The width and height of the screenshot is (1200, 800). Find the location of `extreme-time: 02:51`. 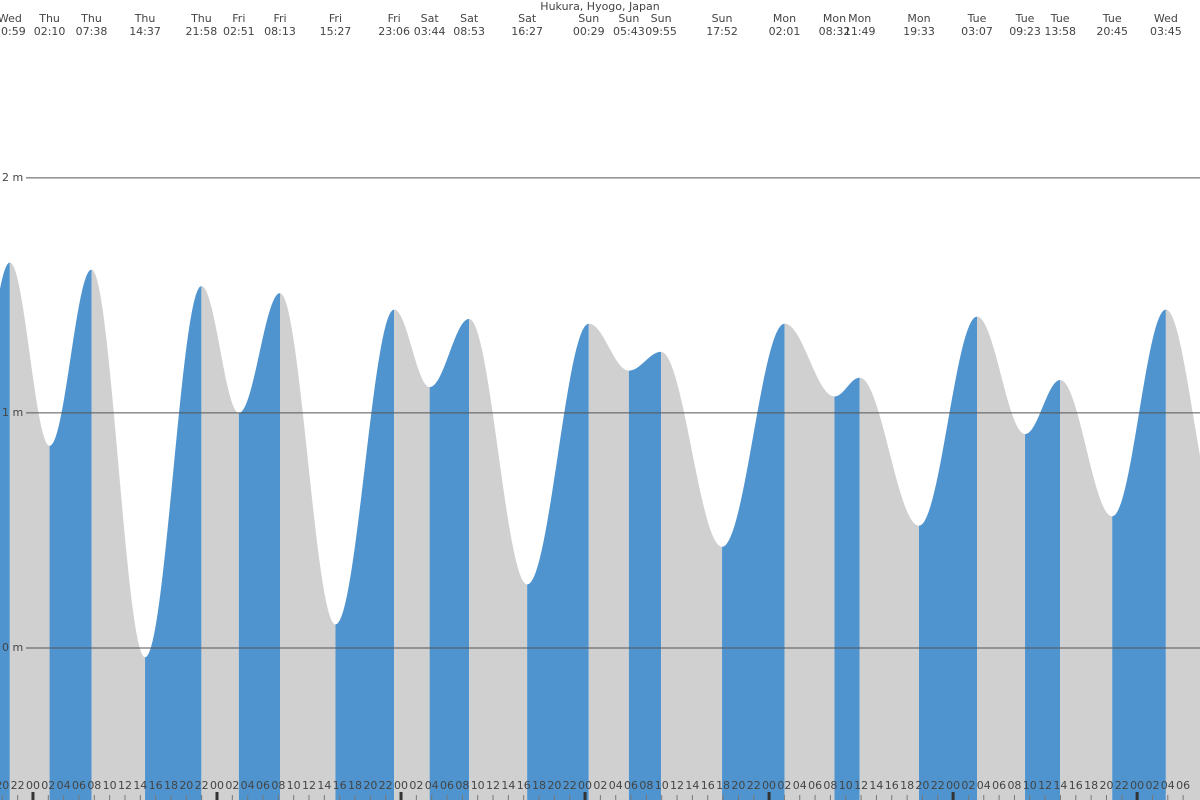

extreme-time: 02:51 is located at coordinates (239, 31).